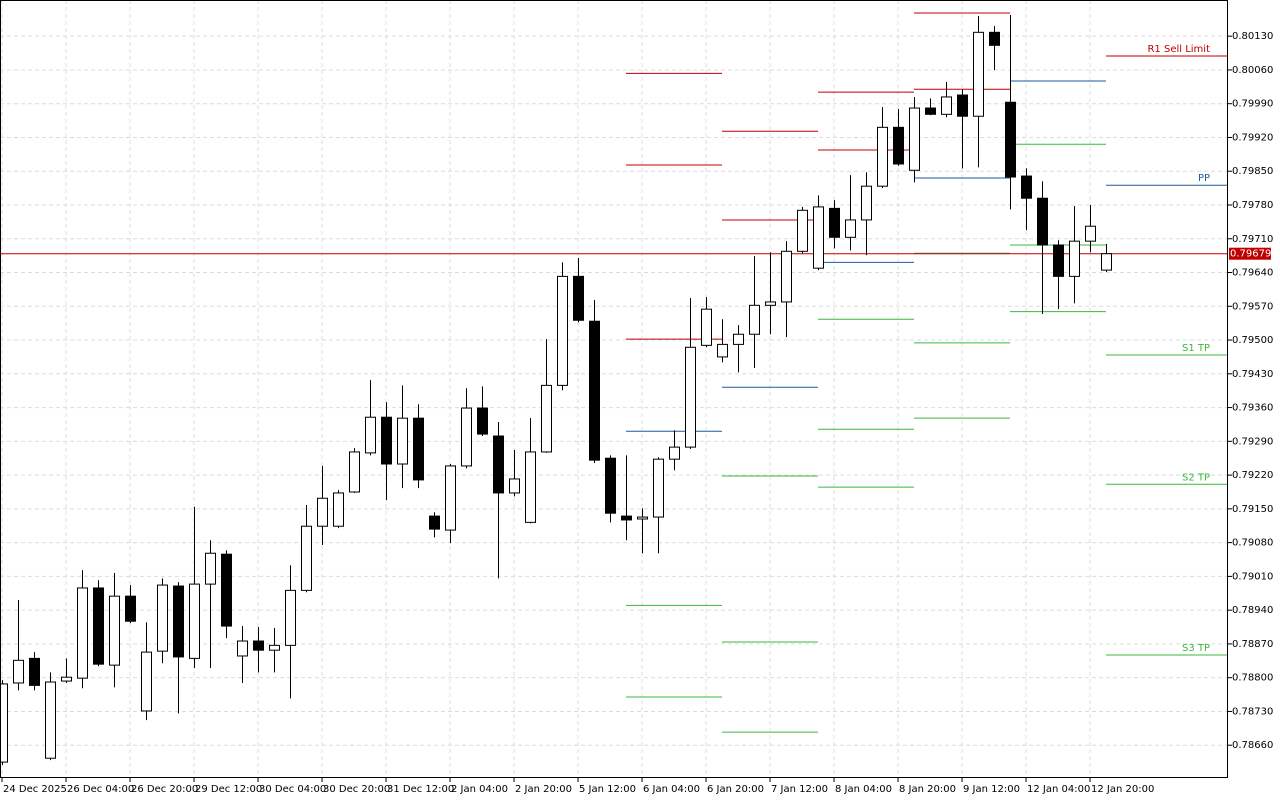 The height and width of the screenshot is (800, 1280). Describe the element at coordinates (1252, 441) in the screenshot. I see `y-tick-label: 0.79290` at that location.